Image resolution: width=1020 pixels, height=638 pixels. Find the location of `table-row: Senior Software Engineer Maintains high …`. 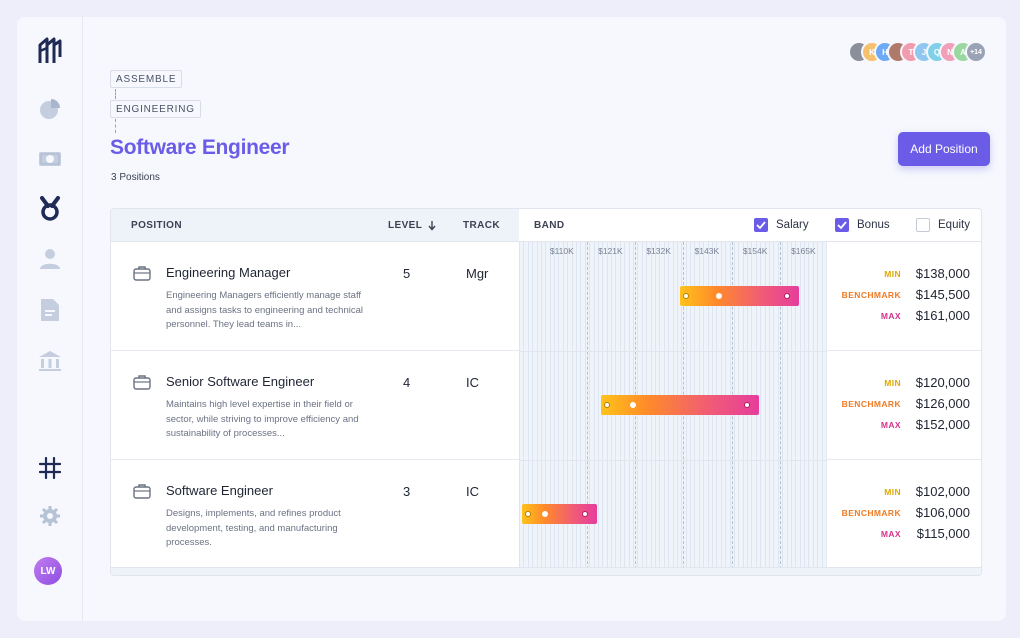

table-row: Senior Software Engineer Maintains high … is located at coordinates (315, 405).